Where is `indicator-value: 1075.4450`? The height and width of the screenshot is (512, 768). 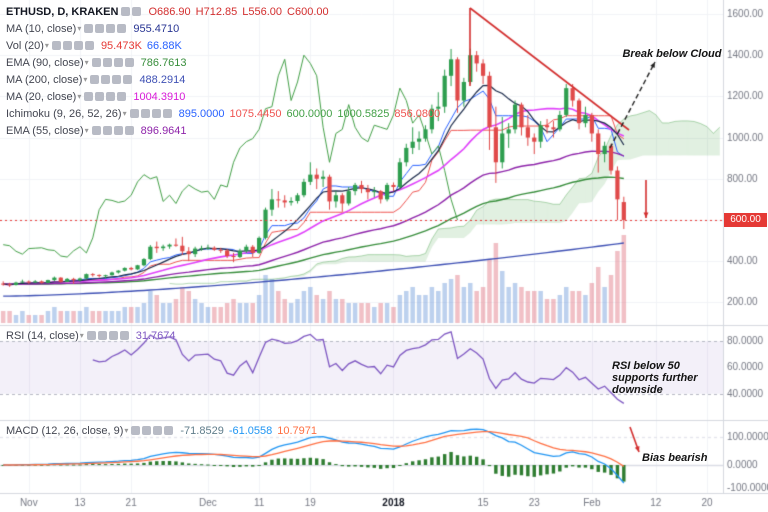 indicator-value: 1075.4450 is located at coordinates (255, 113).